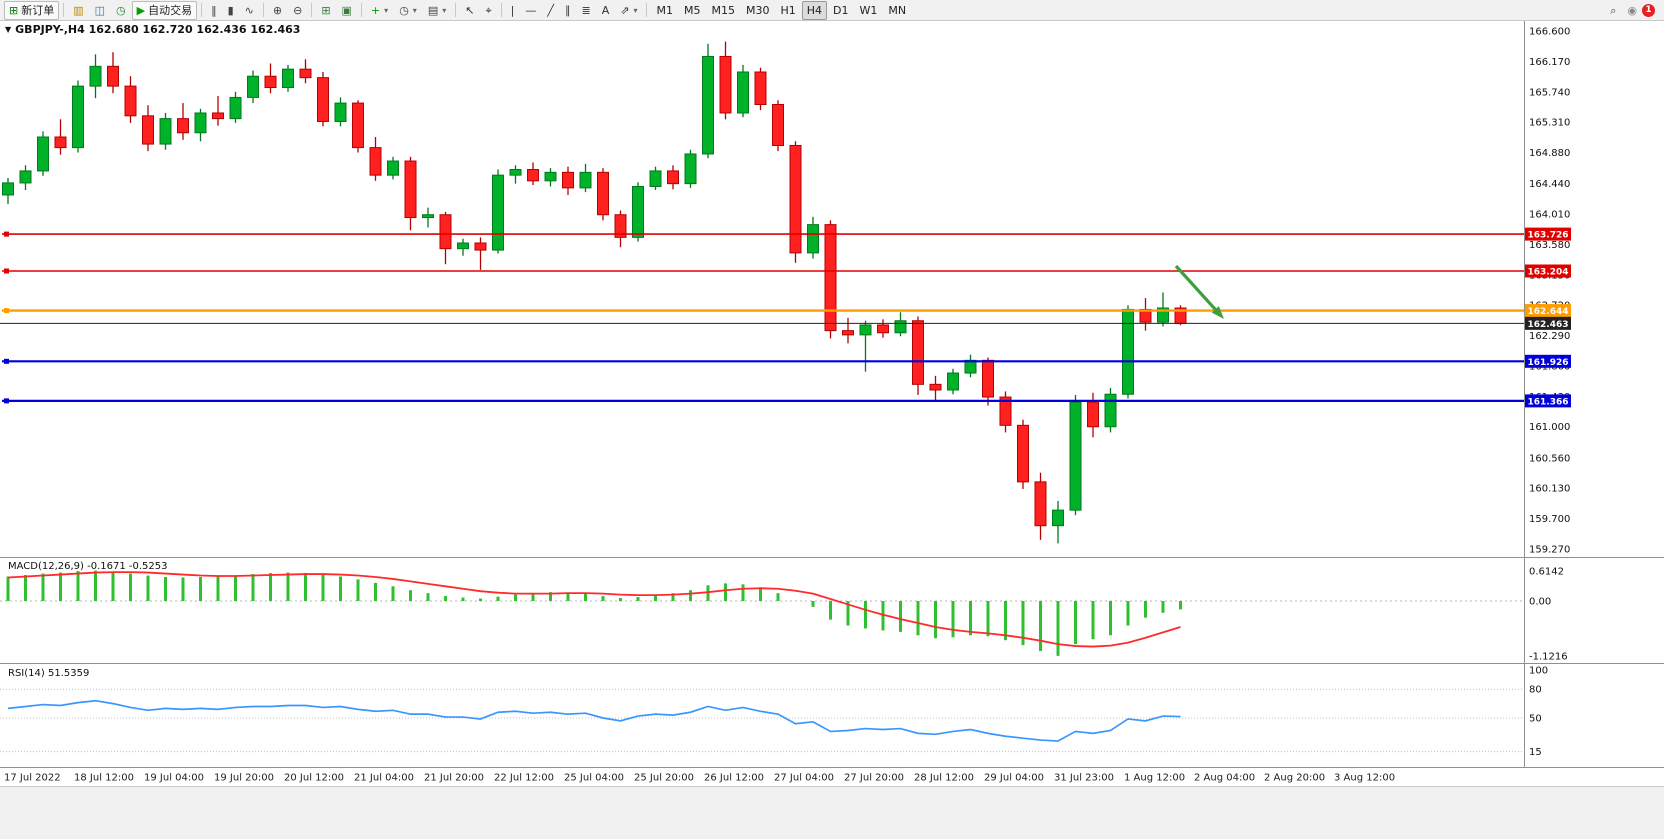  I want to click on trendline-button: ╱, so click(550, 10).